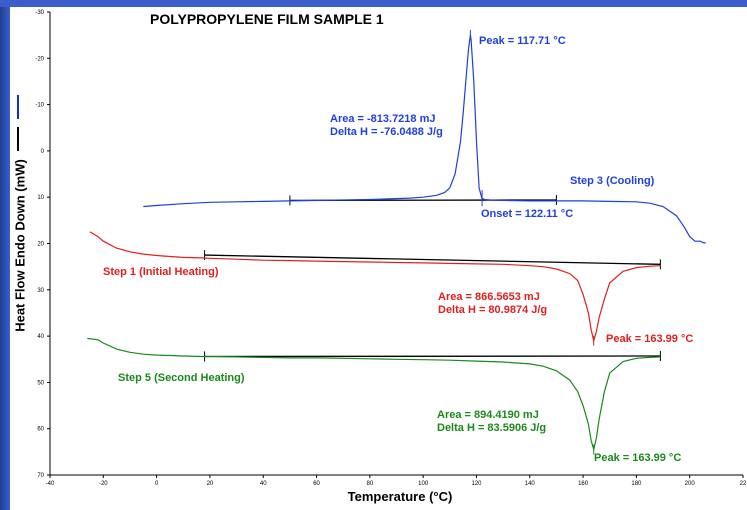 This screenshot has width=747, height=510. What do you see at coordinates (432, 259) in the screenshot?
I see `baseline-line` at bounding box center [432, 259].